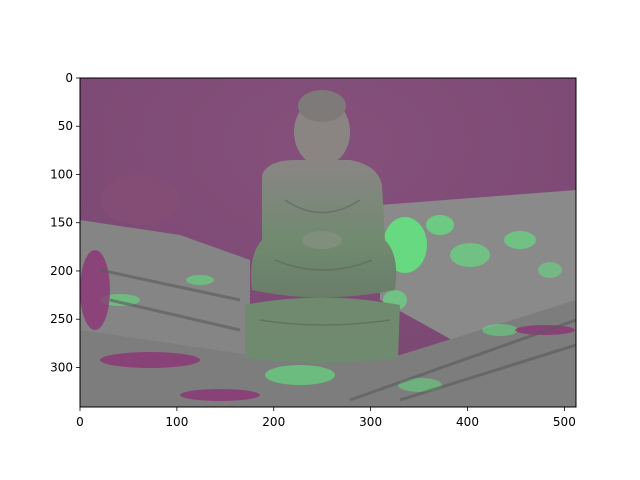  Describe the element at coordinates (65, 126) in the screenshot. I see `y-tick-label: 50` at that location.